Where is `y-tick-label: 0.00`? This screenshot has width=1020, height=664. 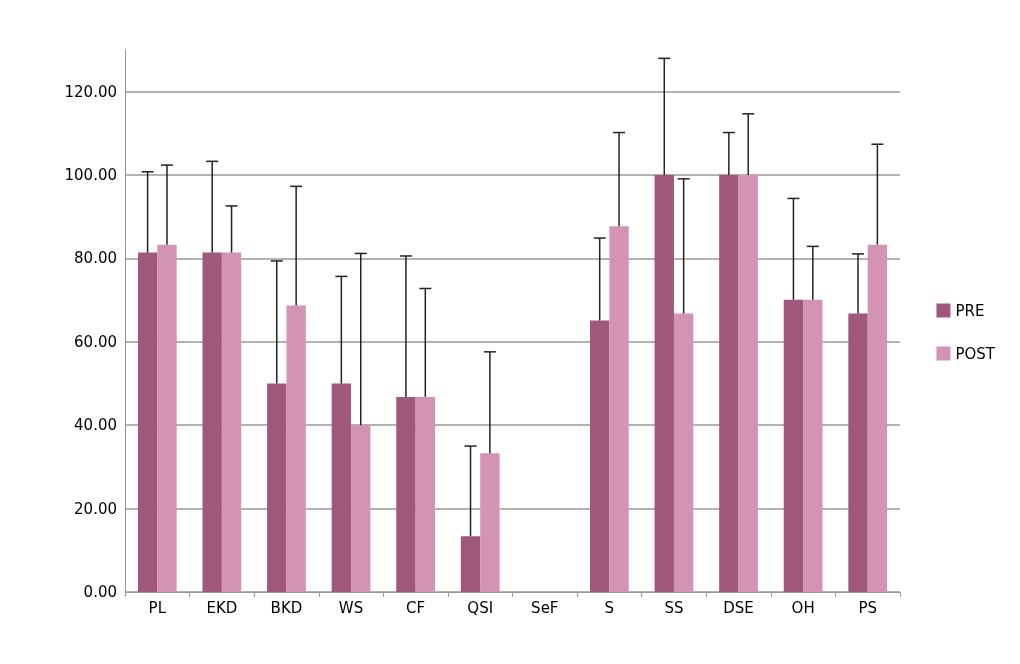
y-tick-label: 0.00 is located at coordinates (100, 592).